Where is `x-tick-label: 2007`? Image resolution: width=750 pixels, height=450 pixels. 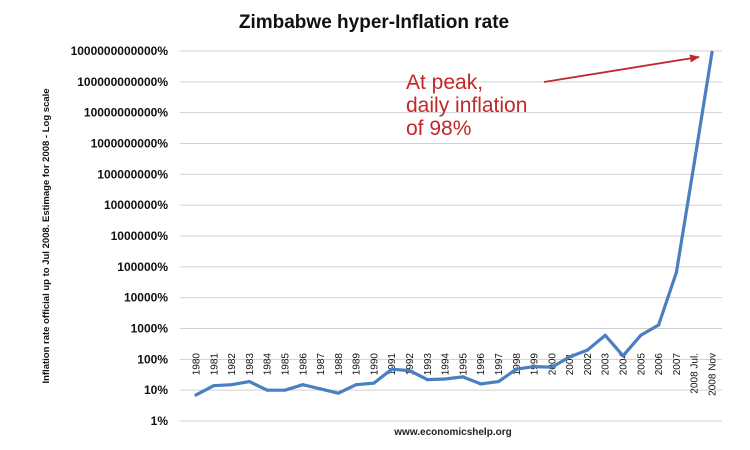
x-tick-label: 2007 is located at coordinates (677, 364).